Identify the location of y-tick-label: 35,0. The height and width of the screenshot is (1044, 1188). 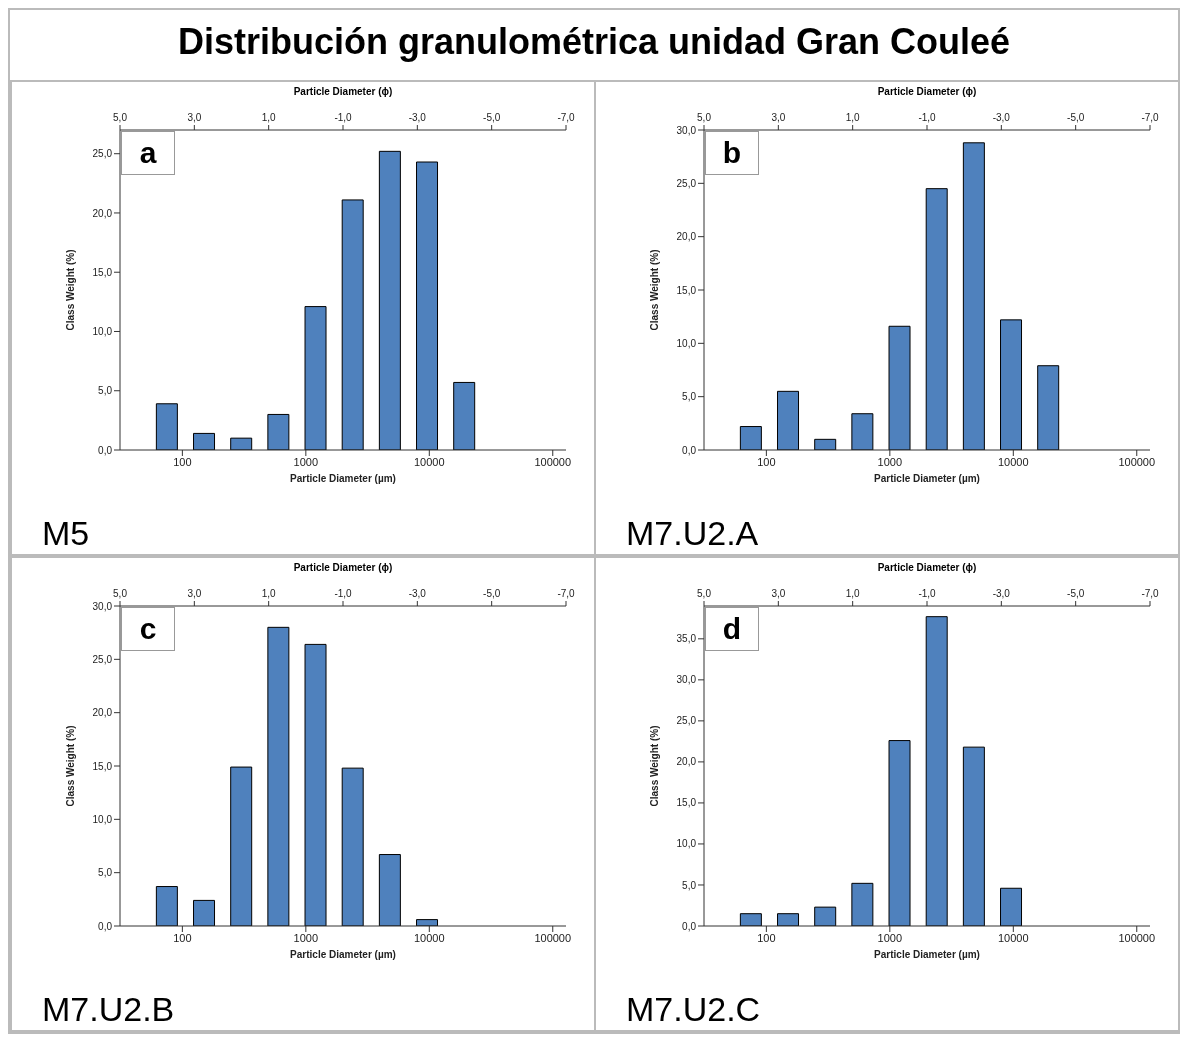
(686, 639).